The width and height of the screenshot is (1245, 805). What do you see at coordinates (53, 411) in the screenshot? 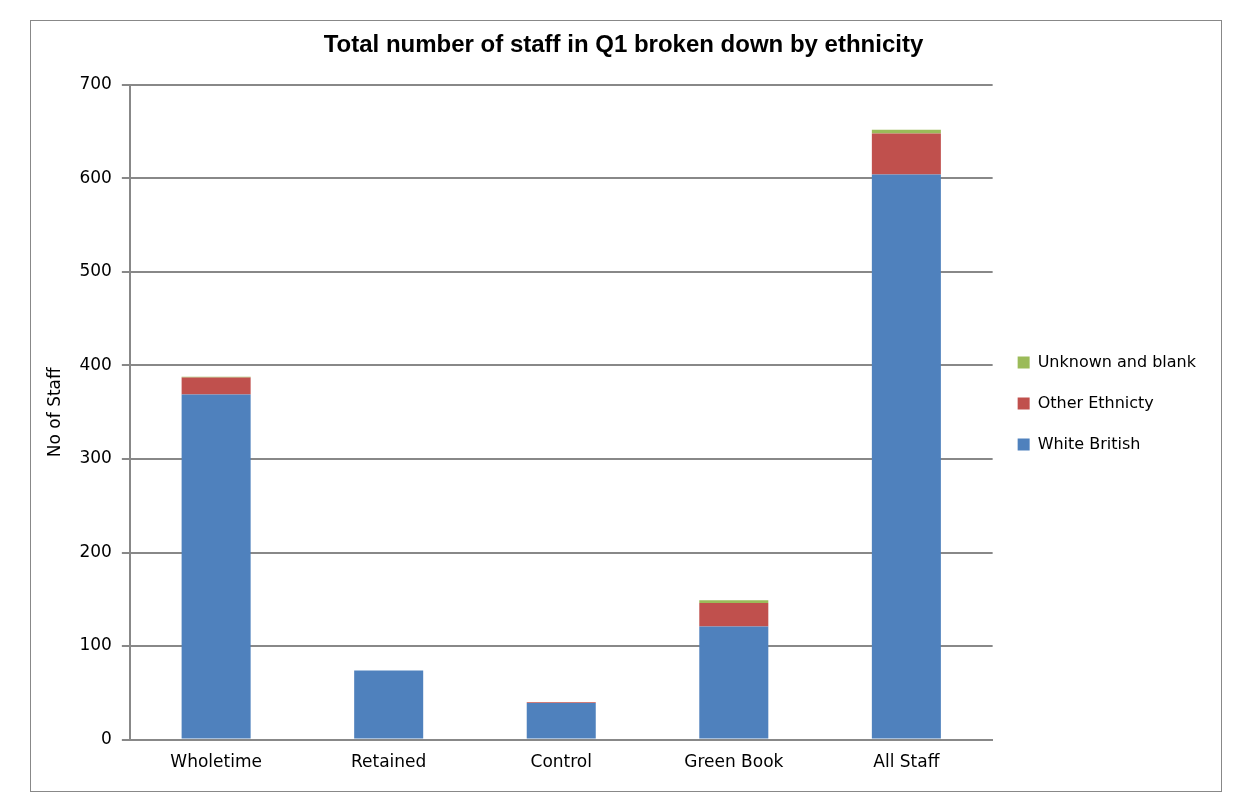
I see `y-axis-title: No of Staff` at bounding box center [53, 411].